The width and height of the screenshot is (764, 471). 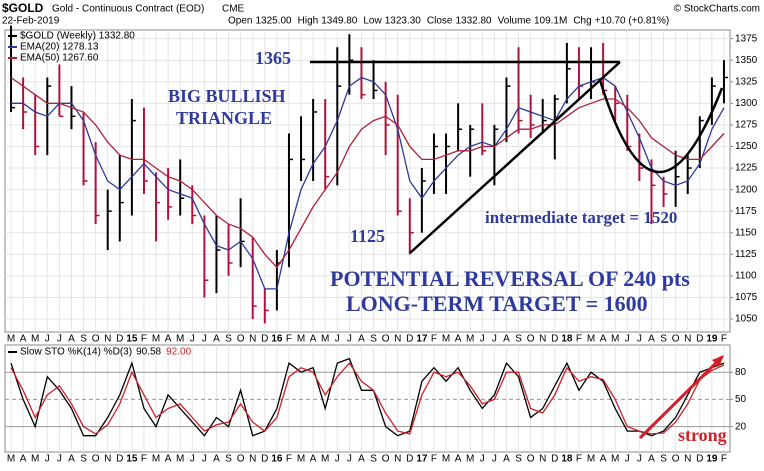 I want to click on quote-value: 1349.80, so click(x=339, y=21).